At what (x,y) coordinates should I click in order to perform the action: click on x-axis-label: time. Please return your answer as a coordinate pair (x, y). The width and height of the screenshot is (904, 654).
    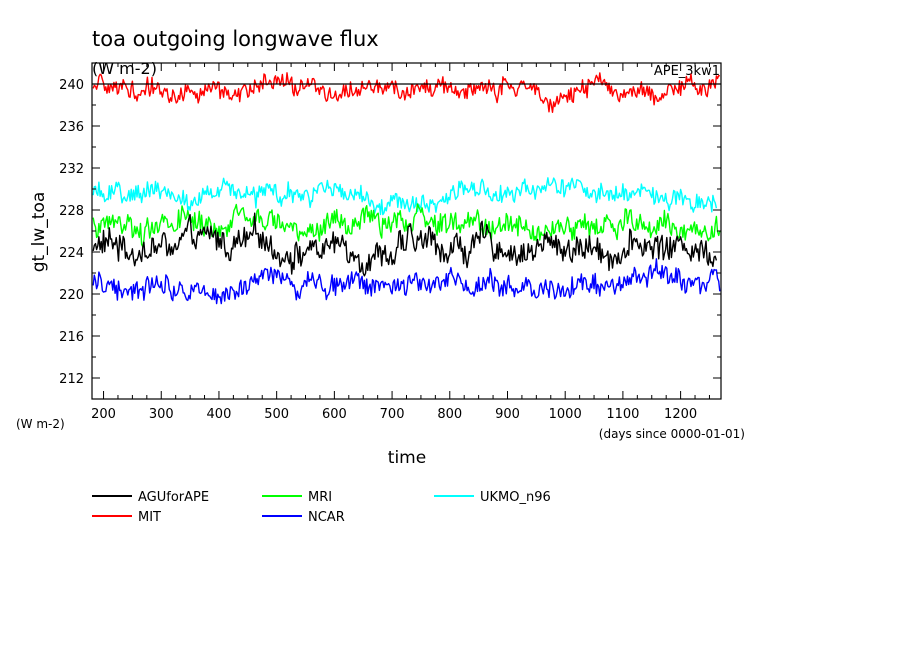
    Looking at the image, I should click on (407, 458).